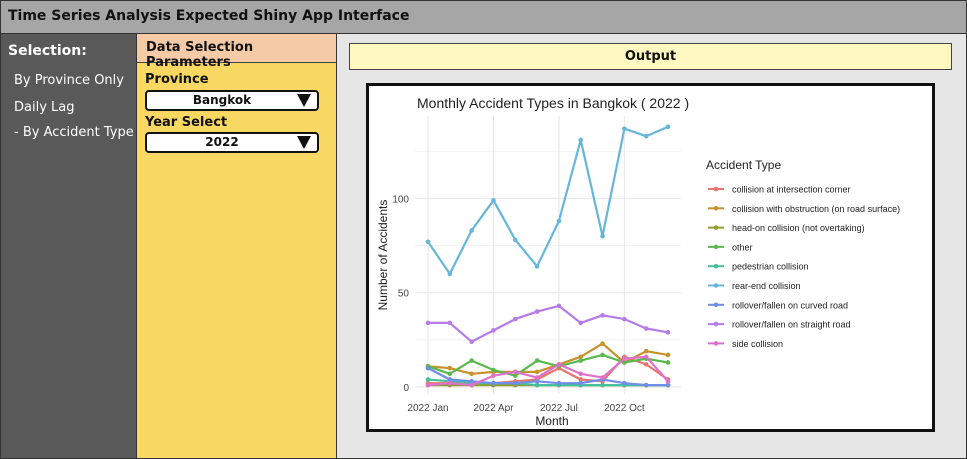  What do you see at coordinates (559, 408) in the screenshot?
I see `x-tick-label: 2022 Jul` at bounding box center [559, 408].